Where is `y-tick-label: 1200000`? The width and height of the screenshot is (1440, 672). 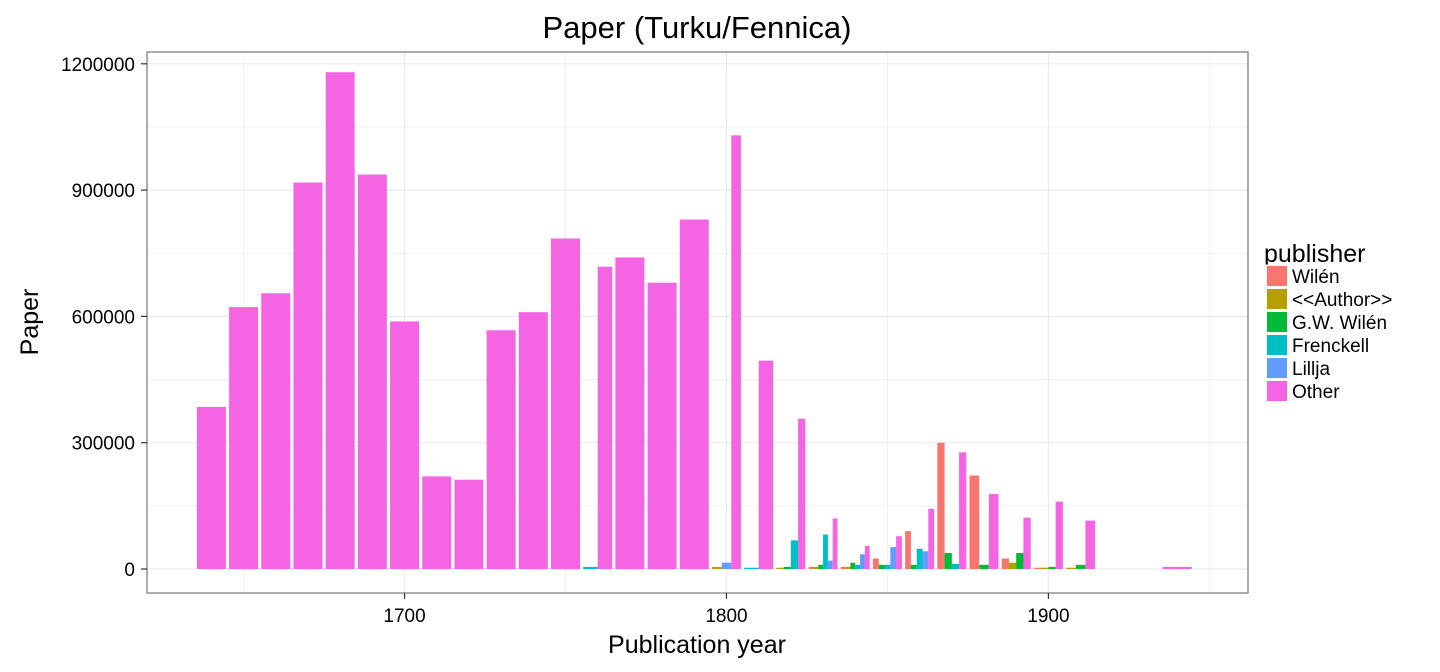
y-tick-label: 1200000 is located at coordinates (98, 65).